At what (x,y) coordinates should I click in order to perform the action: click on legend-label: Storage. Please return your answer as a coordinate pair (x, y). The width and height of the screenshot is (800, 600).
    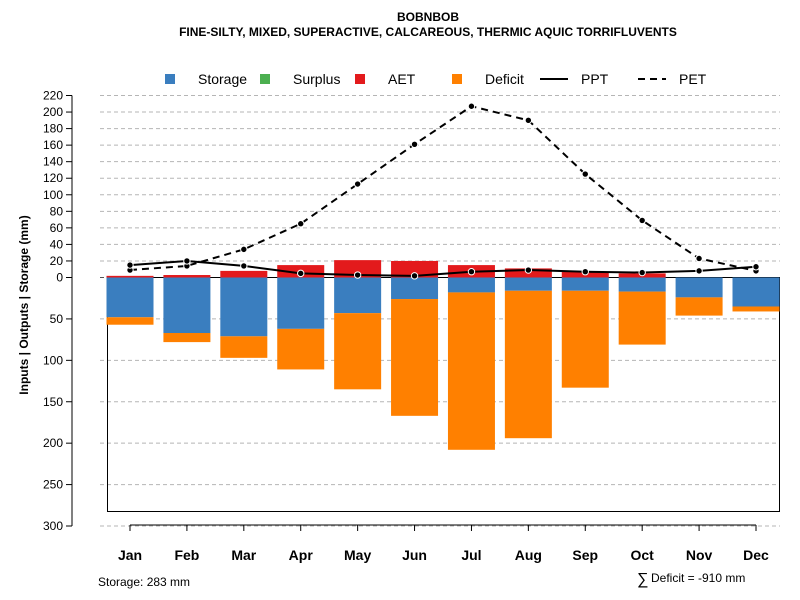
    Looking at the image, I should click on (222, 79).